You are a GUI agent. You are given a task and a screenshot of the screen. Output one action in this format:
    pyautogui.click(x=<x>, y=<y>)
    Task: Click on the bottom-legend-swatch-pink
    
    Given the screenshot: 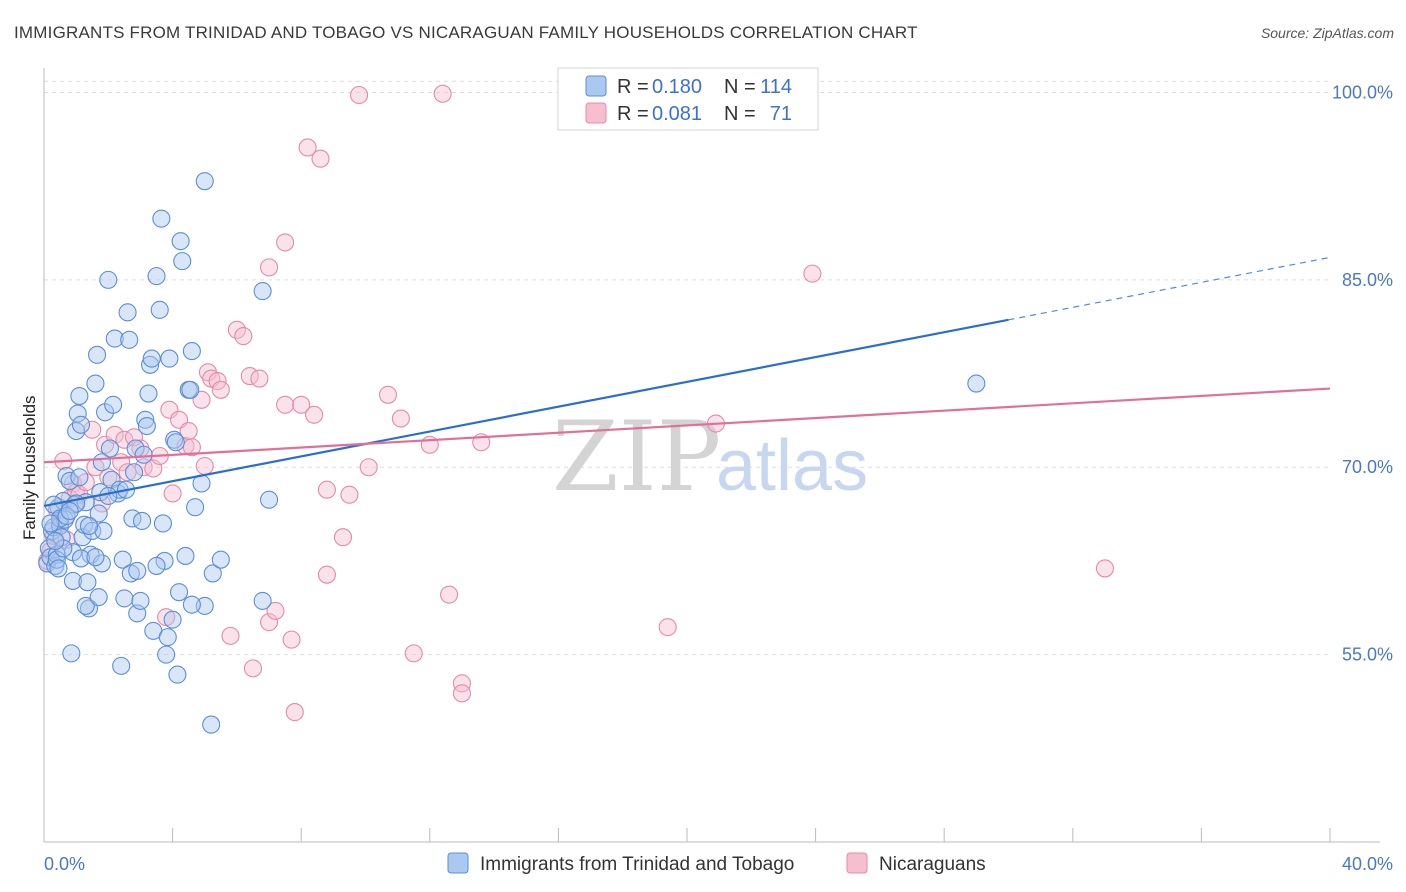 What is the action you would take?
    pyautogui.click(x=857, y=863)
    